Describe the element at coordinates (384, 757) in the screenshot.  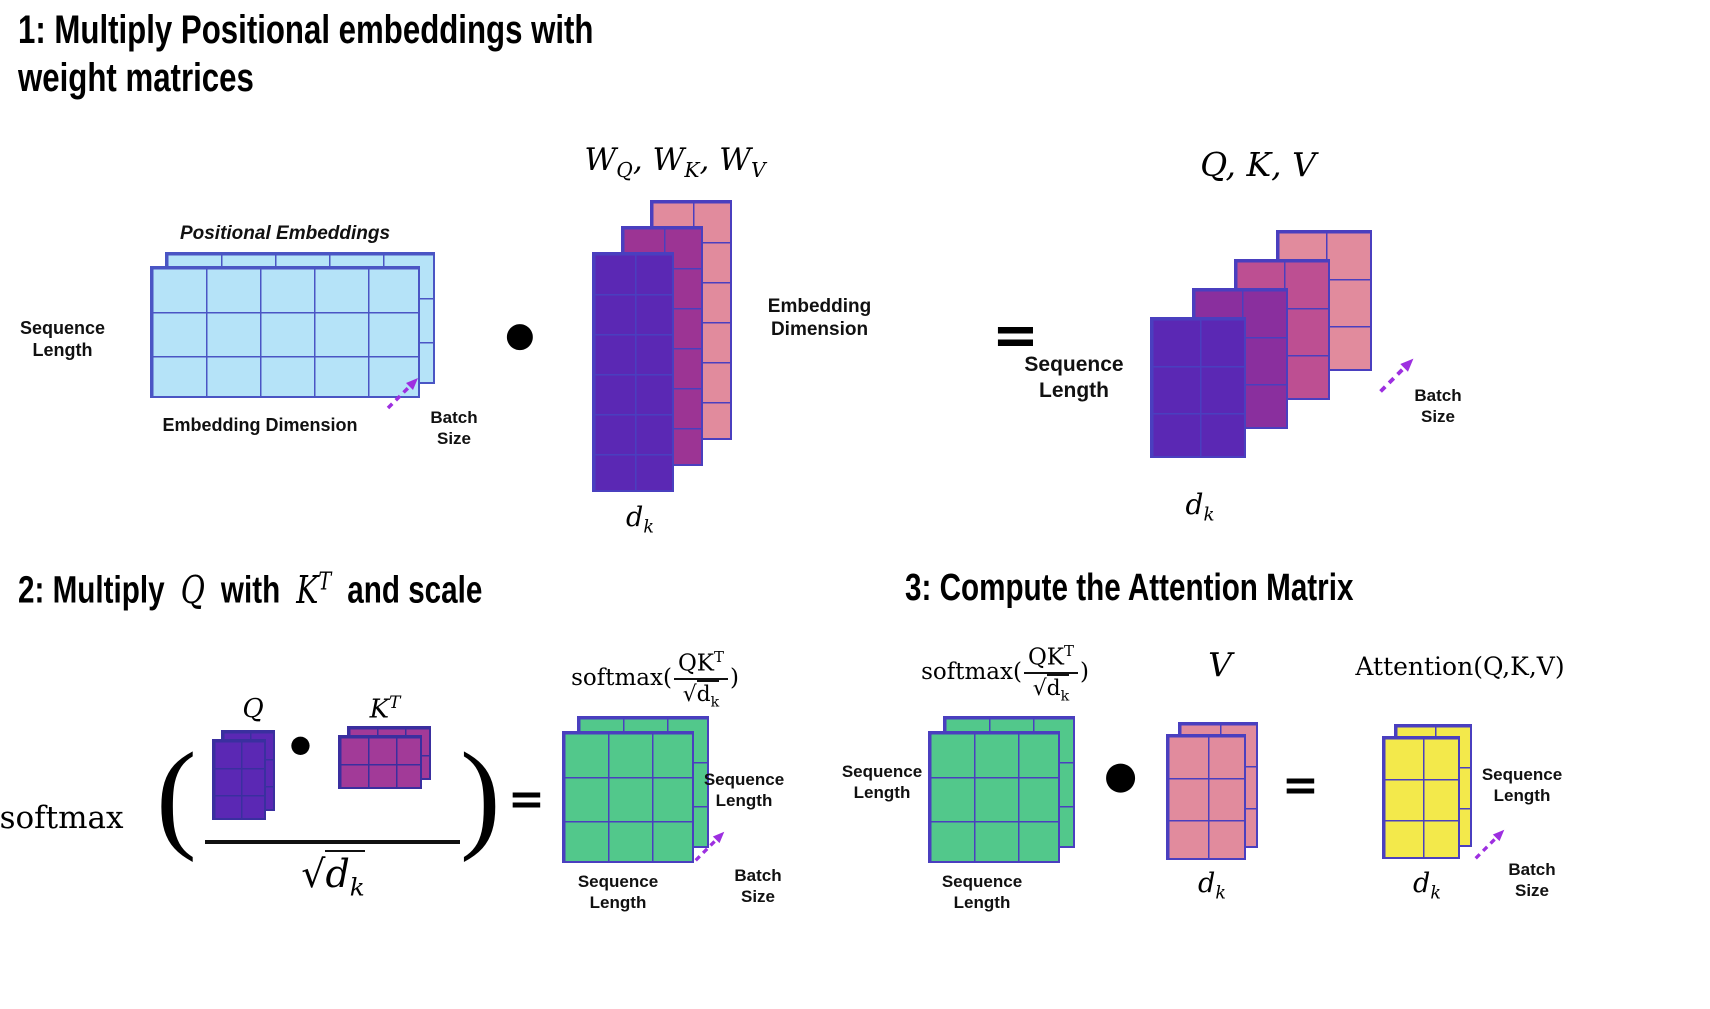
I see `kt-matrix` at that location.